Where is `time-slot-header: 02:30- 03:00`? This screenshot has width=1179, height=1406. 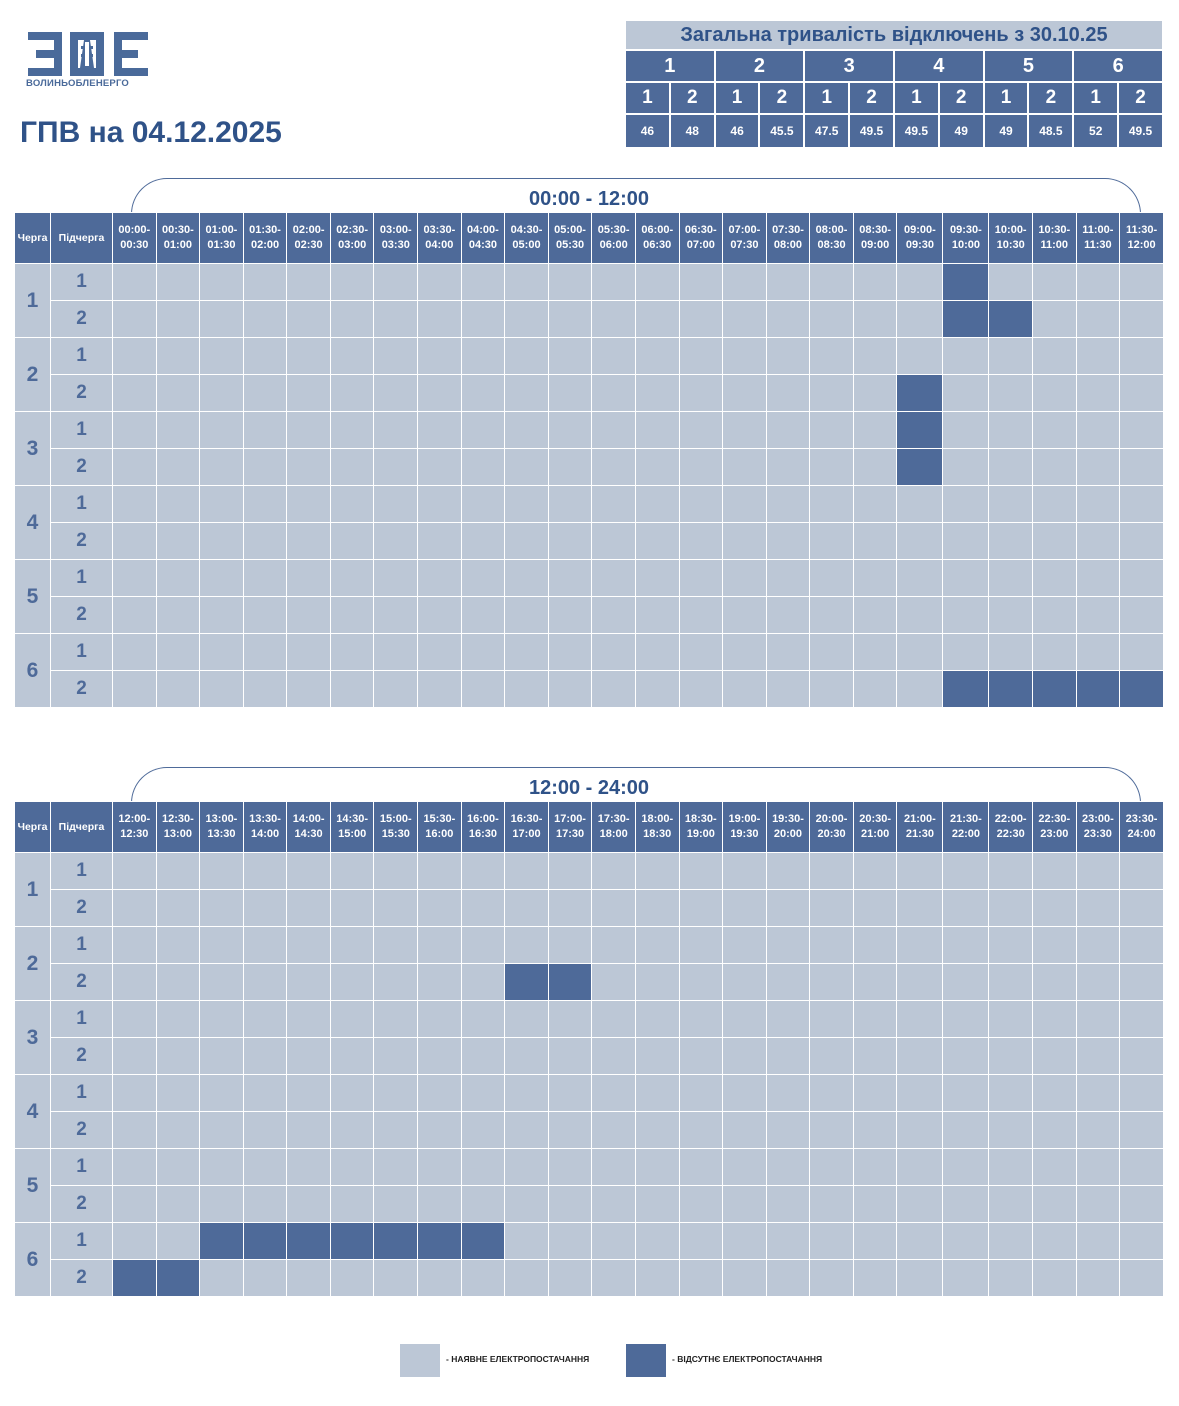
time-slot-header: 02:30- 03:00 is located at coordinates (352, 238).